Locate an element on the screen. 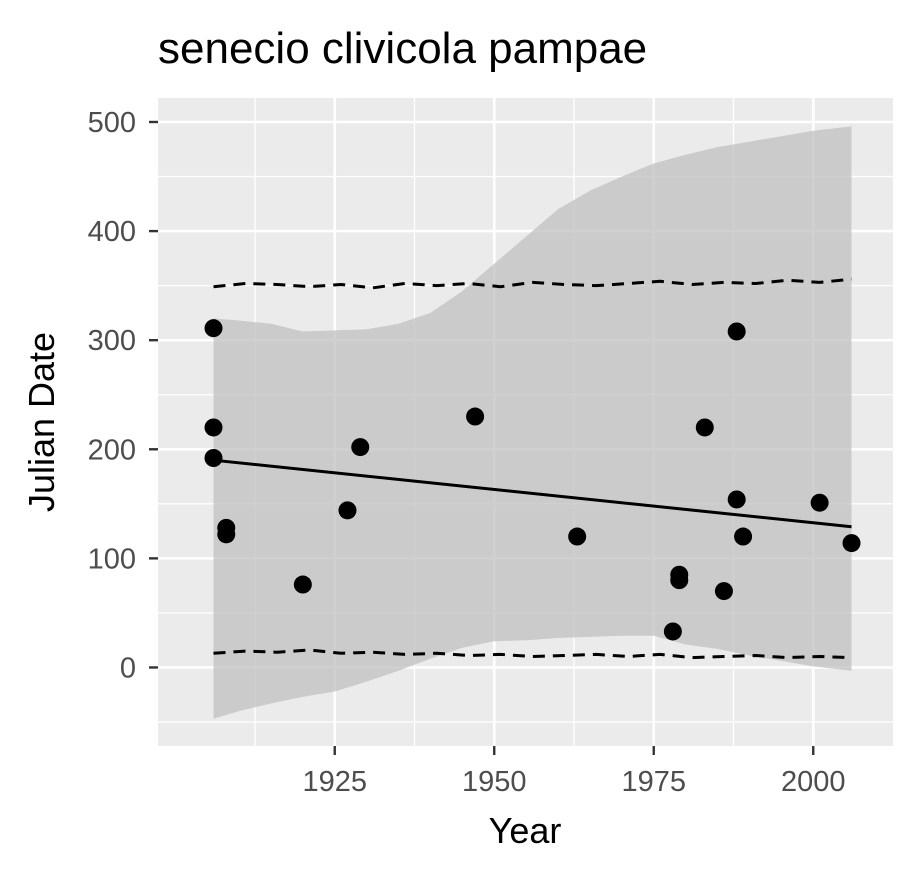 This screenshot has height=877, width=915. y-tick-label: 500 is located at coordinates (112, 123).